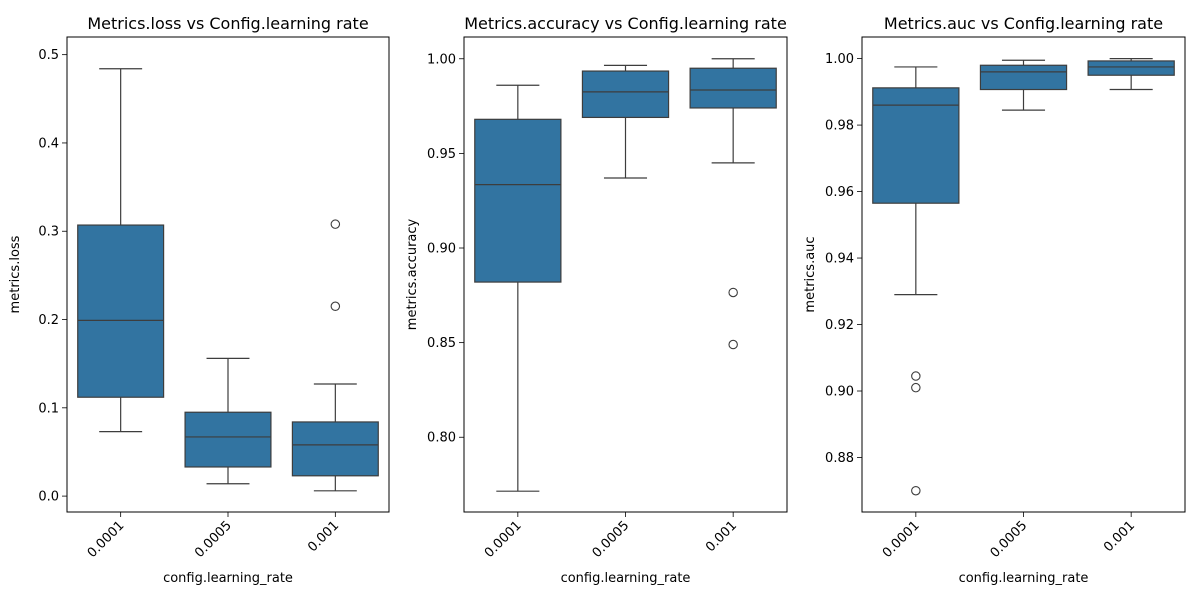 The image size is (1200, 600). What do you see at coordinates (1023, 23) in the screenshot?
I see `chart-title: Metrics.auc vs Config.learning rate` at bounding box center [1023, 23].